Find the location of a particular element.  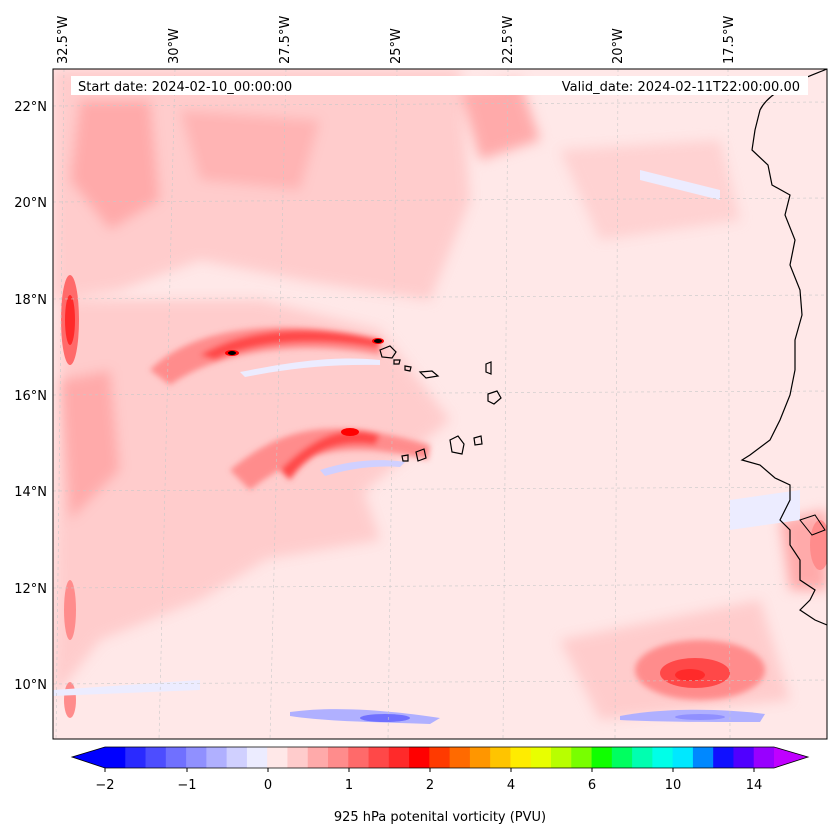

colorbar-tick-label: 14 is located at coordinates (754, 785).